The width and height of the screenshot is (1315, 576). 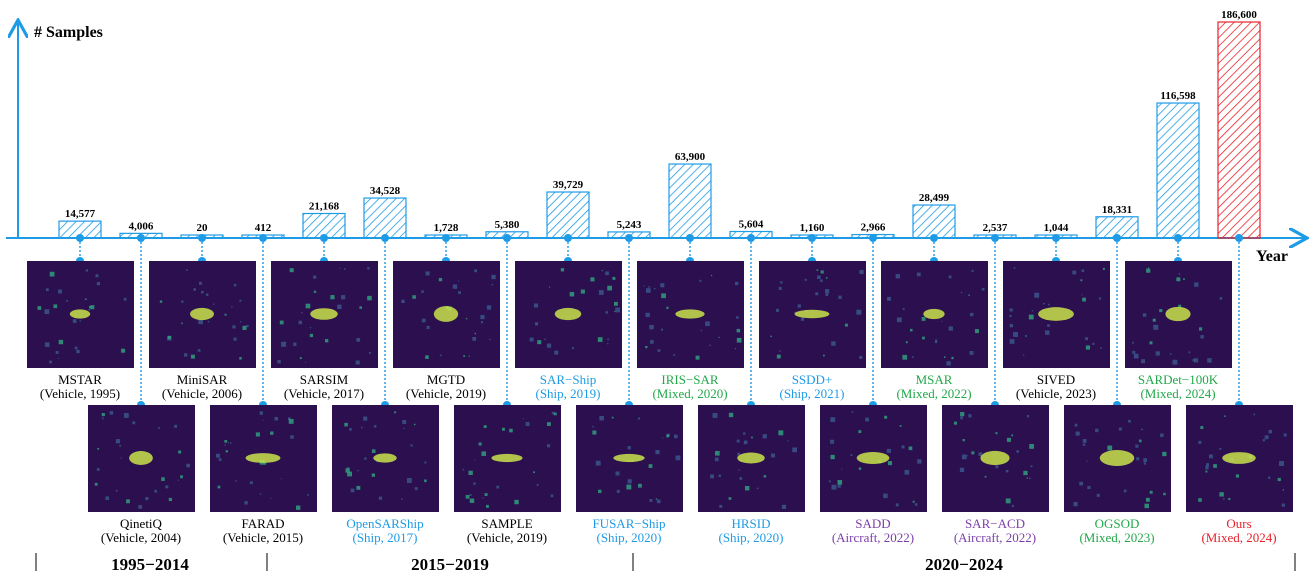 I want to click on bar-value-label: 116,598, so click(x=1178, y=96).